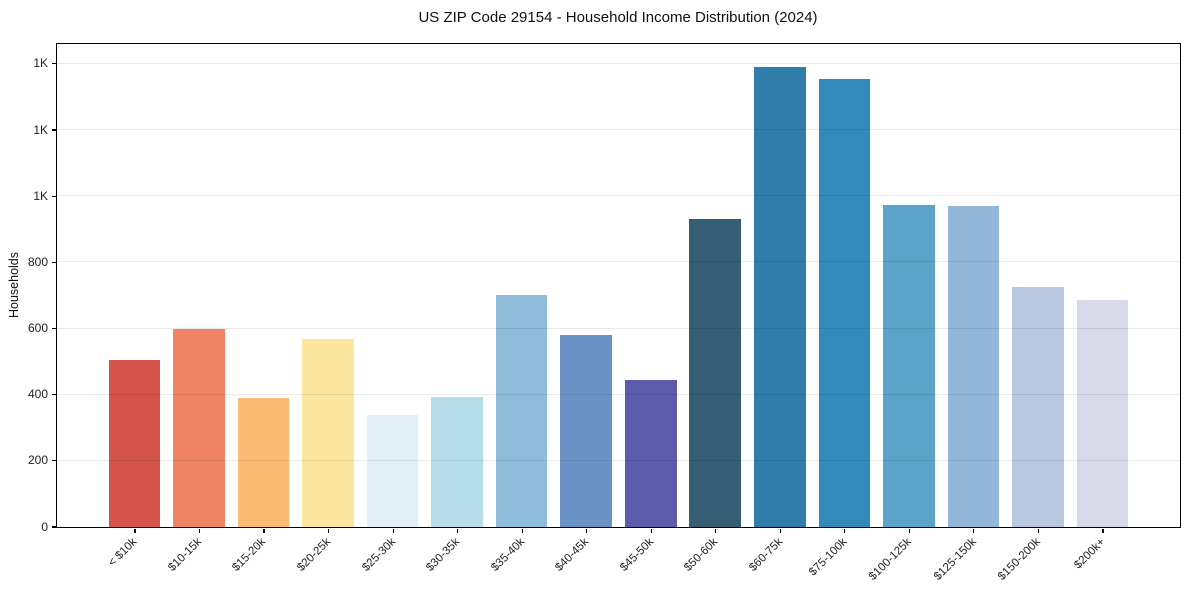  What do you see at coordinates (765, 554) in the screenshot?
I see `xtick-label-text: $60-75k` at bounding box center [765, 554].